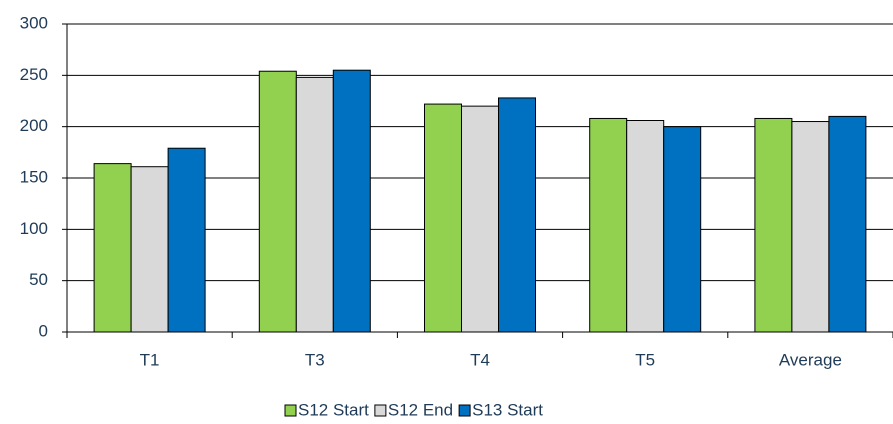  I want to click on x-tick-label: T5, so click(645, 359).